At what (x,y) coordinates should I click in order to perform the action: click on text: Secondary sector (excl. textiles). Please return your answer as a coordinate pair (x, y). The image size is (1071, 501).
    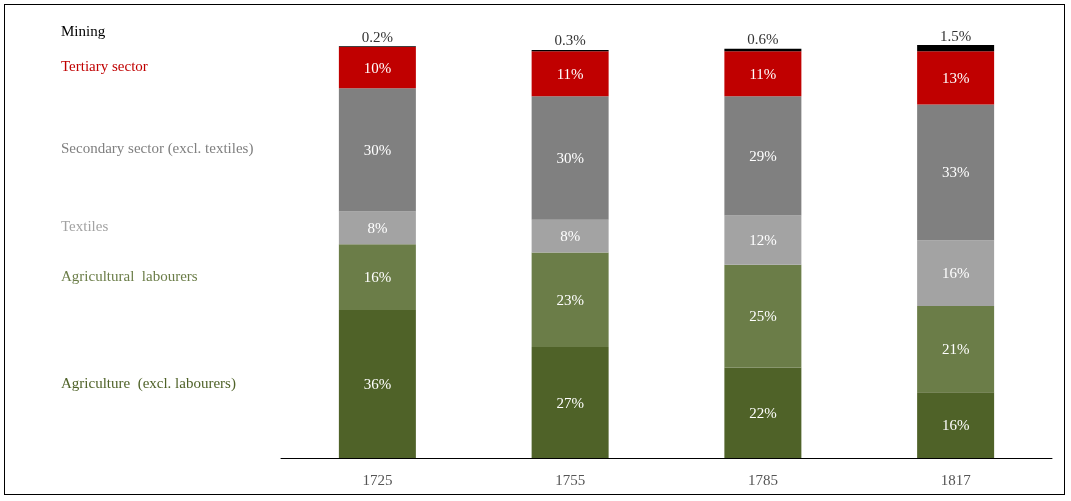
    Looking at the image, I should click on (157, 149).